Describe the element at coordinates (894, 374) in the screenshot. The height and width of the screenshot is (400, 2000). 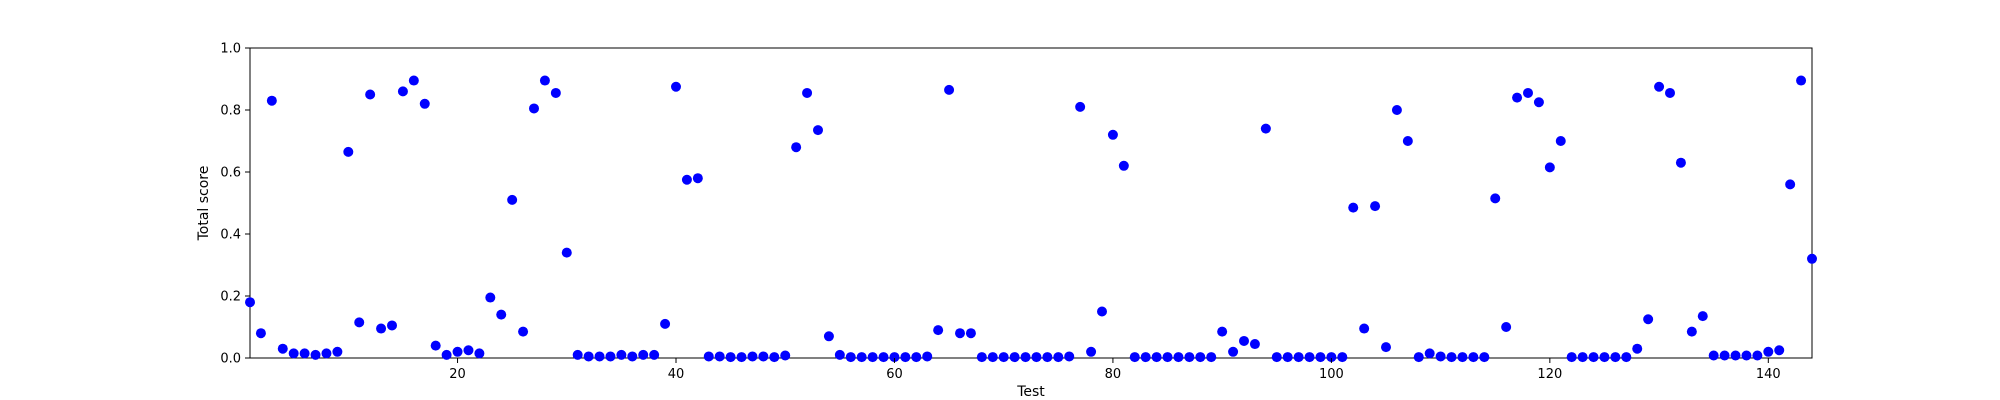
I see `x-tick-label: 60` at that location.